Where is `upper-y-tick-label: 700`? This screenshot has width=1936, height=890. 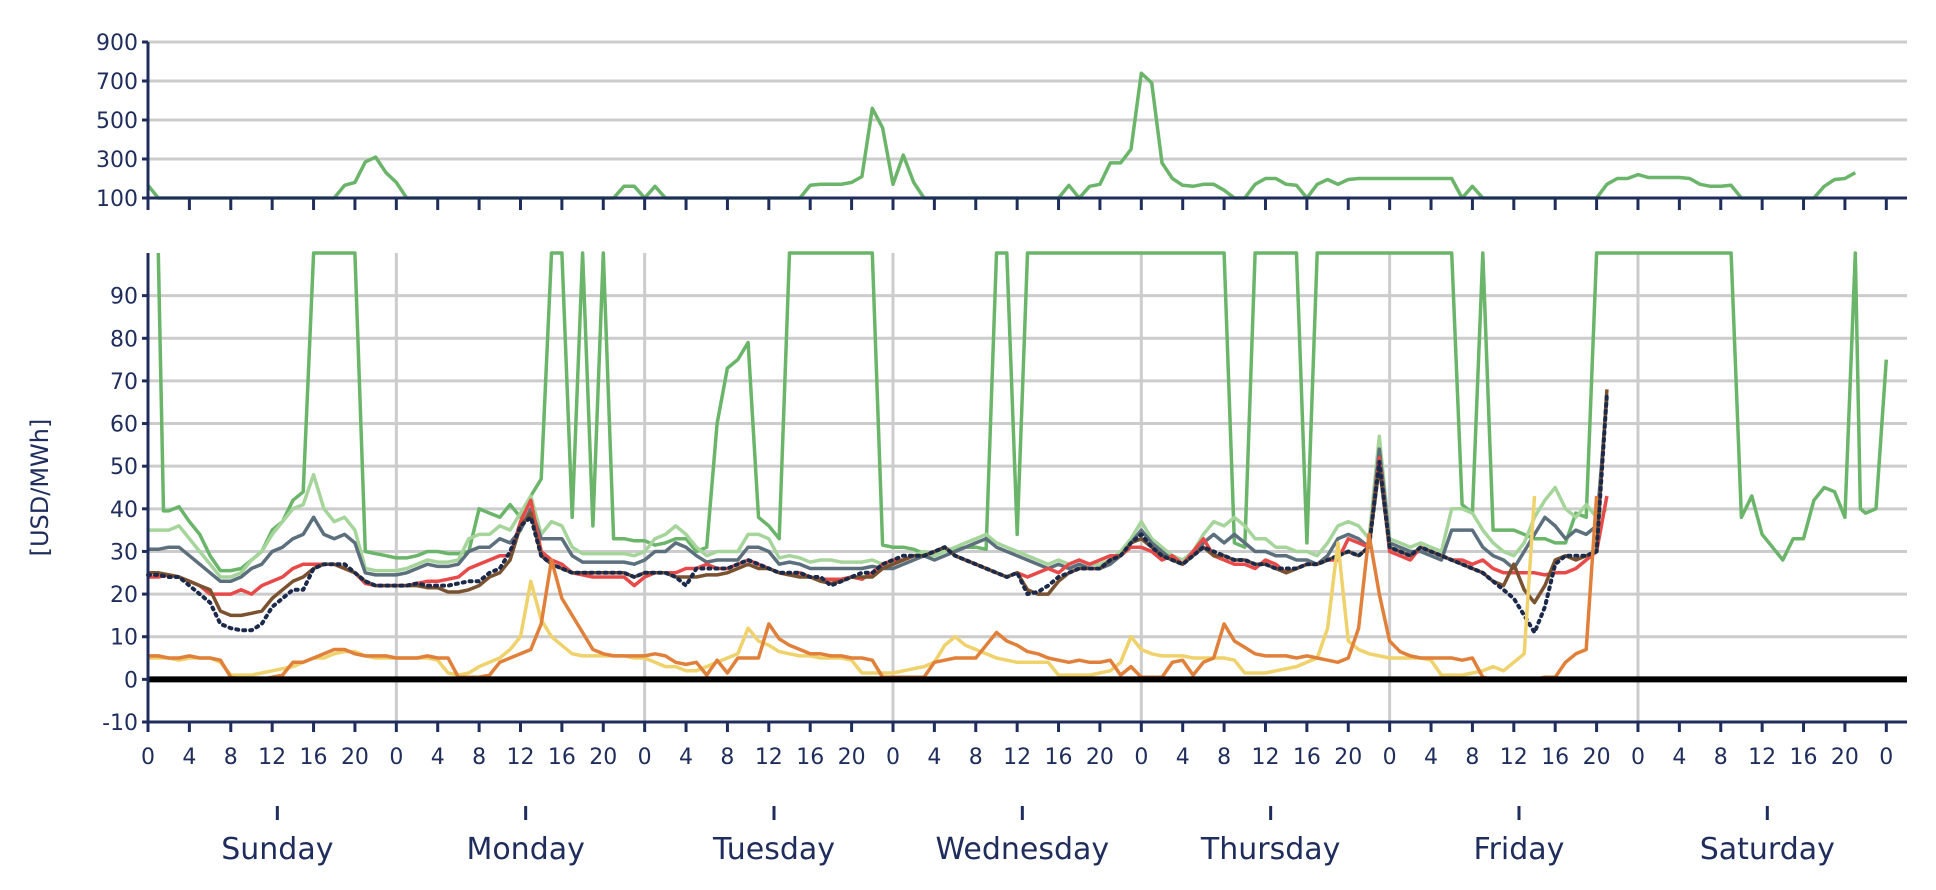
upper-y-tick-label: 700 is located at coordinates (117, 82).